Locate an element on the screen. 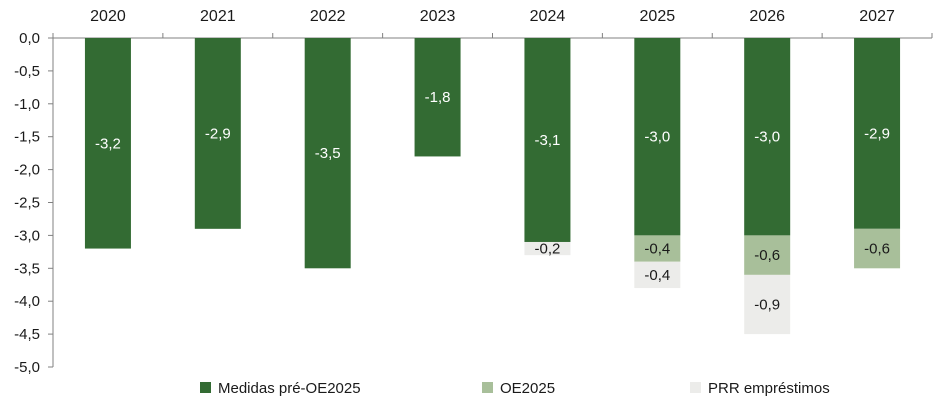  x-tick-label: 2020 is located at coordinates (108, 16).